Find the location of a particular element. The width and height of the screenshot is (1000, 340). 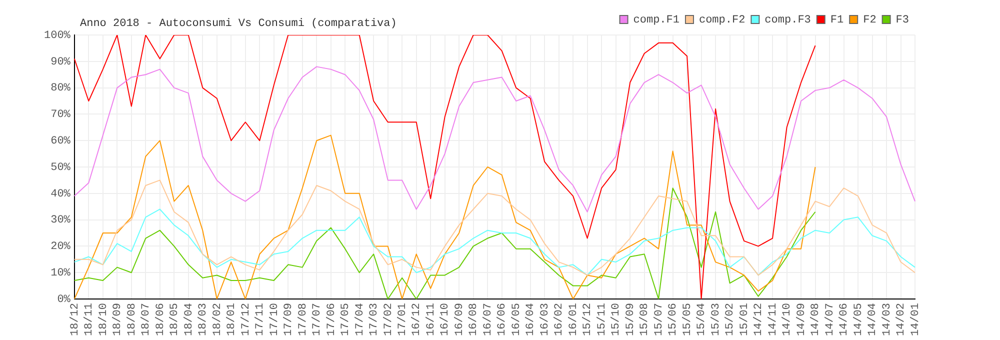

y-tick-label: 70% is located at coordinates (60, 115).